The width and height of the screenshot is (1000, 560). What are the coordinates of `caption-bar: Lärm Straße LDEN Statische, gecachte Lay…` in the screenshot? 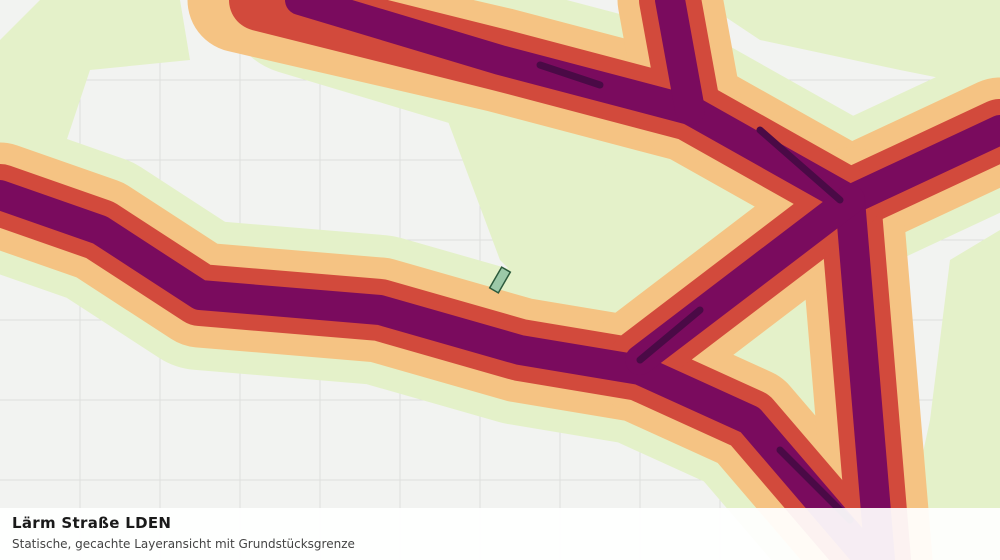 It's located at (500, 534).